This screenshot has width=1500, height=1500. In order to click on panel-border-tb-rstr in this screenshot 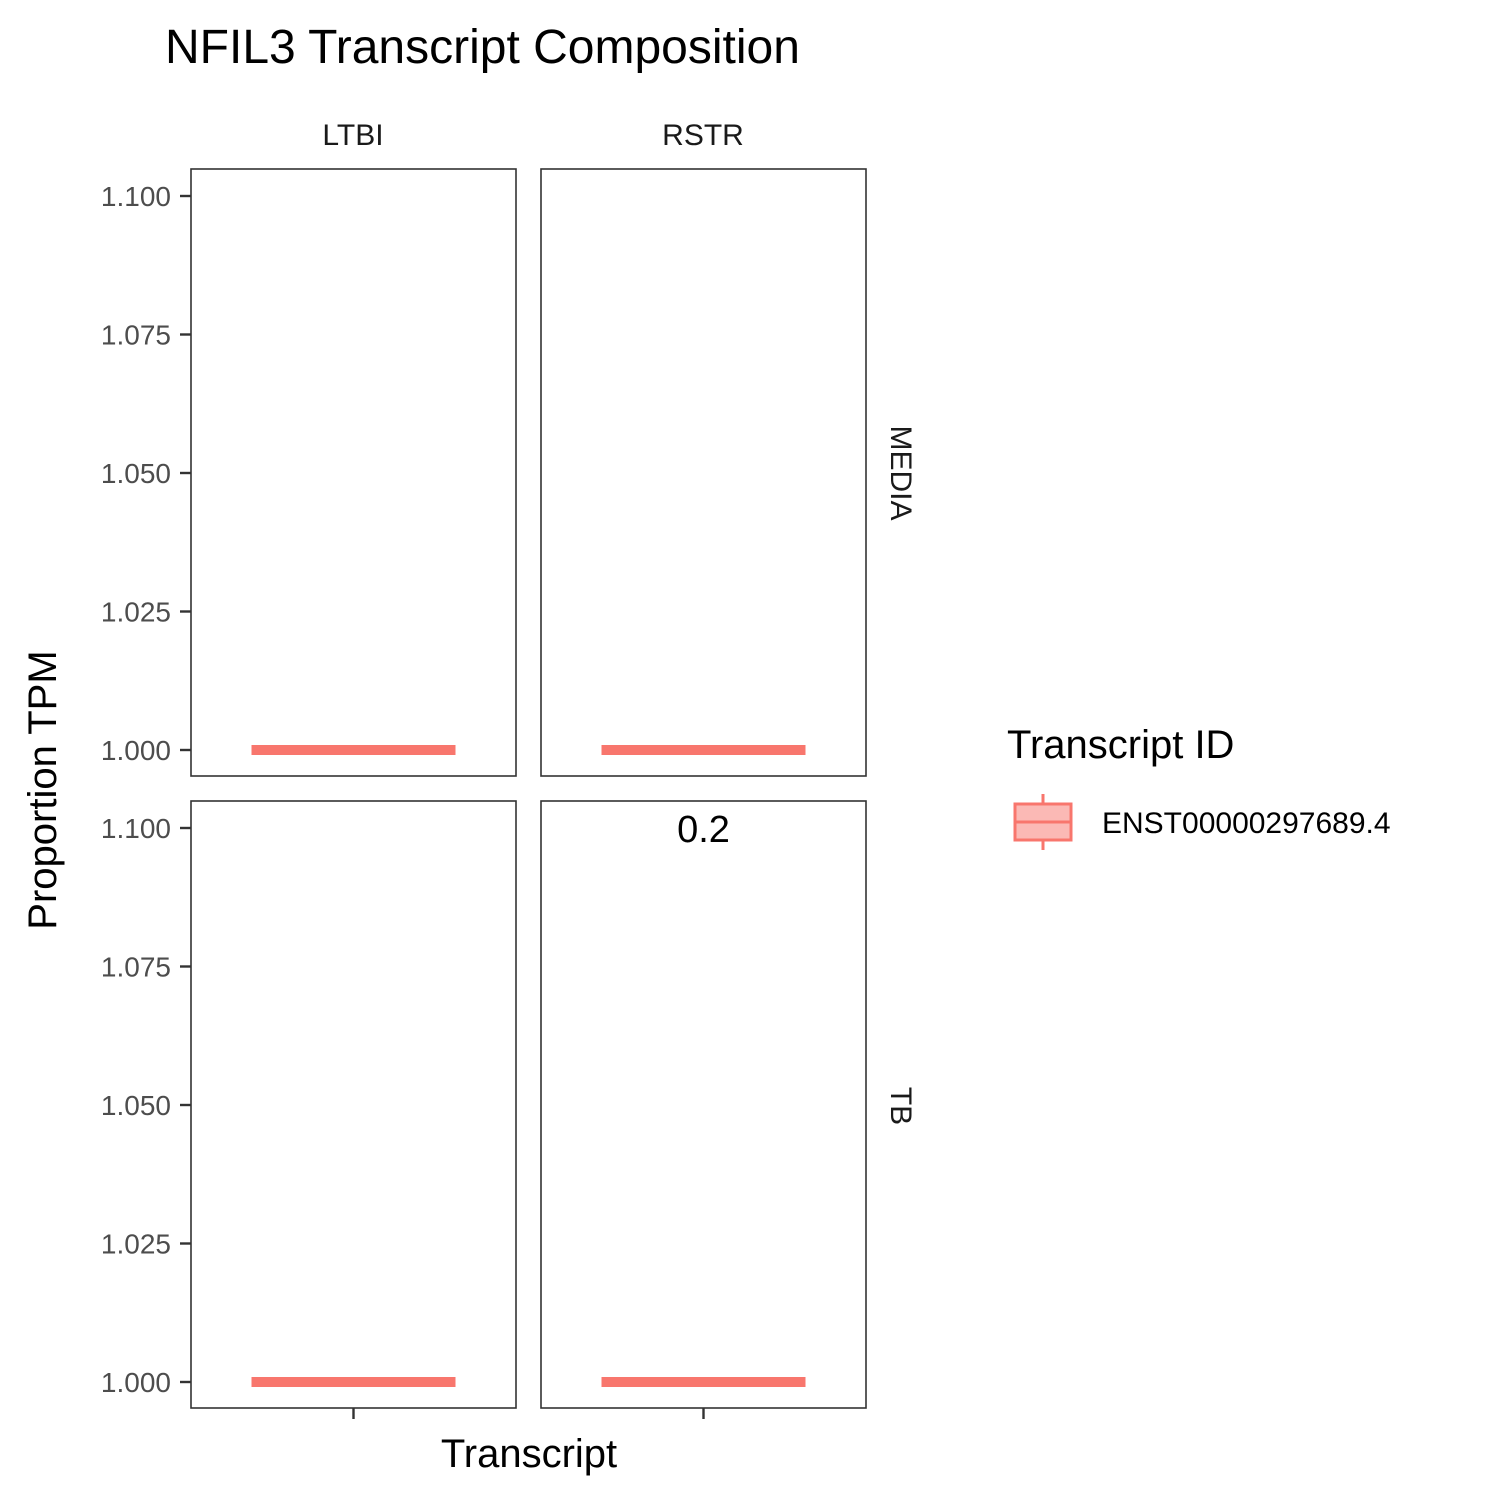, I will do `click(703, 1104)`.